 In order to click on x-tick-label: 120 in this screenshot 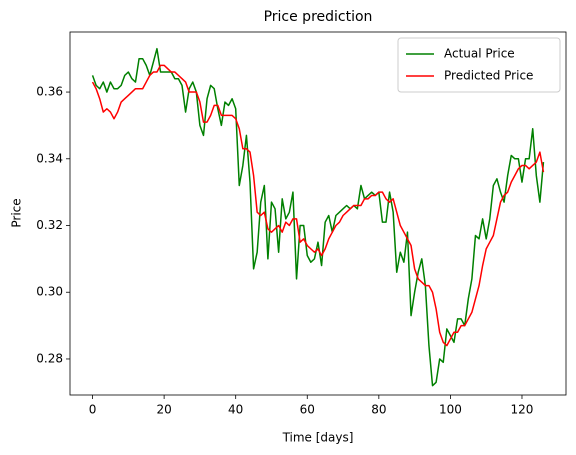, I will do `click(522, 410)`.